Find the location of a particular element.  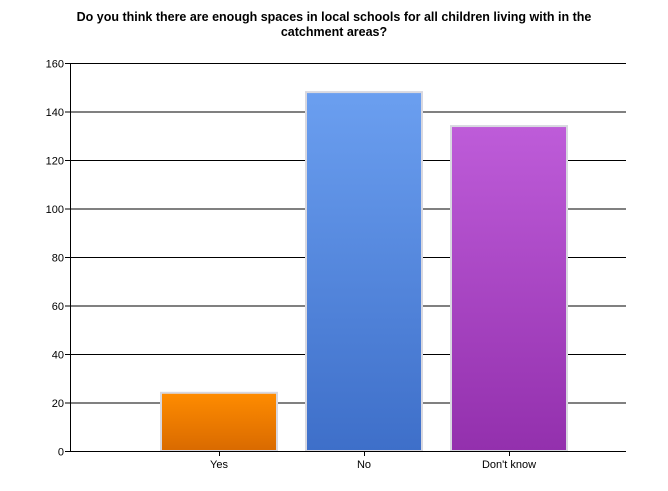

x-tick-label: Yes is located at coordinates (219, 465).